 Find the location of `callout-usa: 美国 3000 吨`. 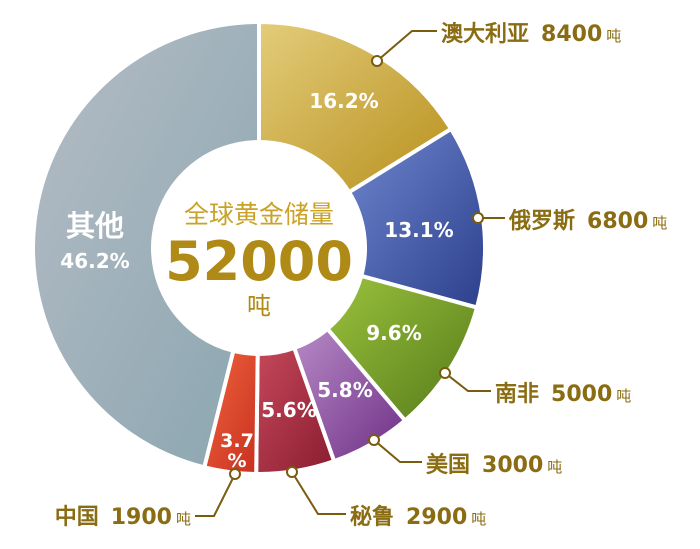

callout-usa: 美国 3000 吨 is located at coordinates (494, 465).